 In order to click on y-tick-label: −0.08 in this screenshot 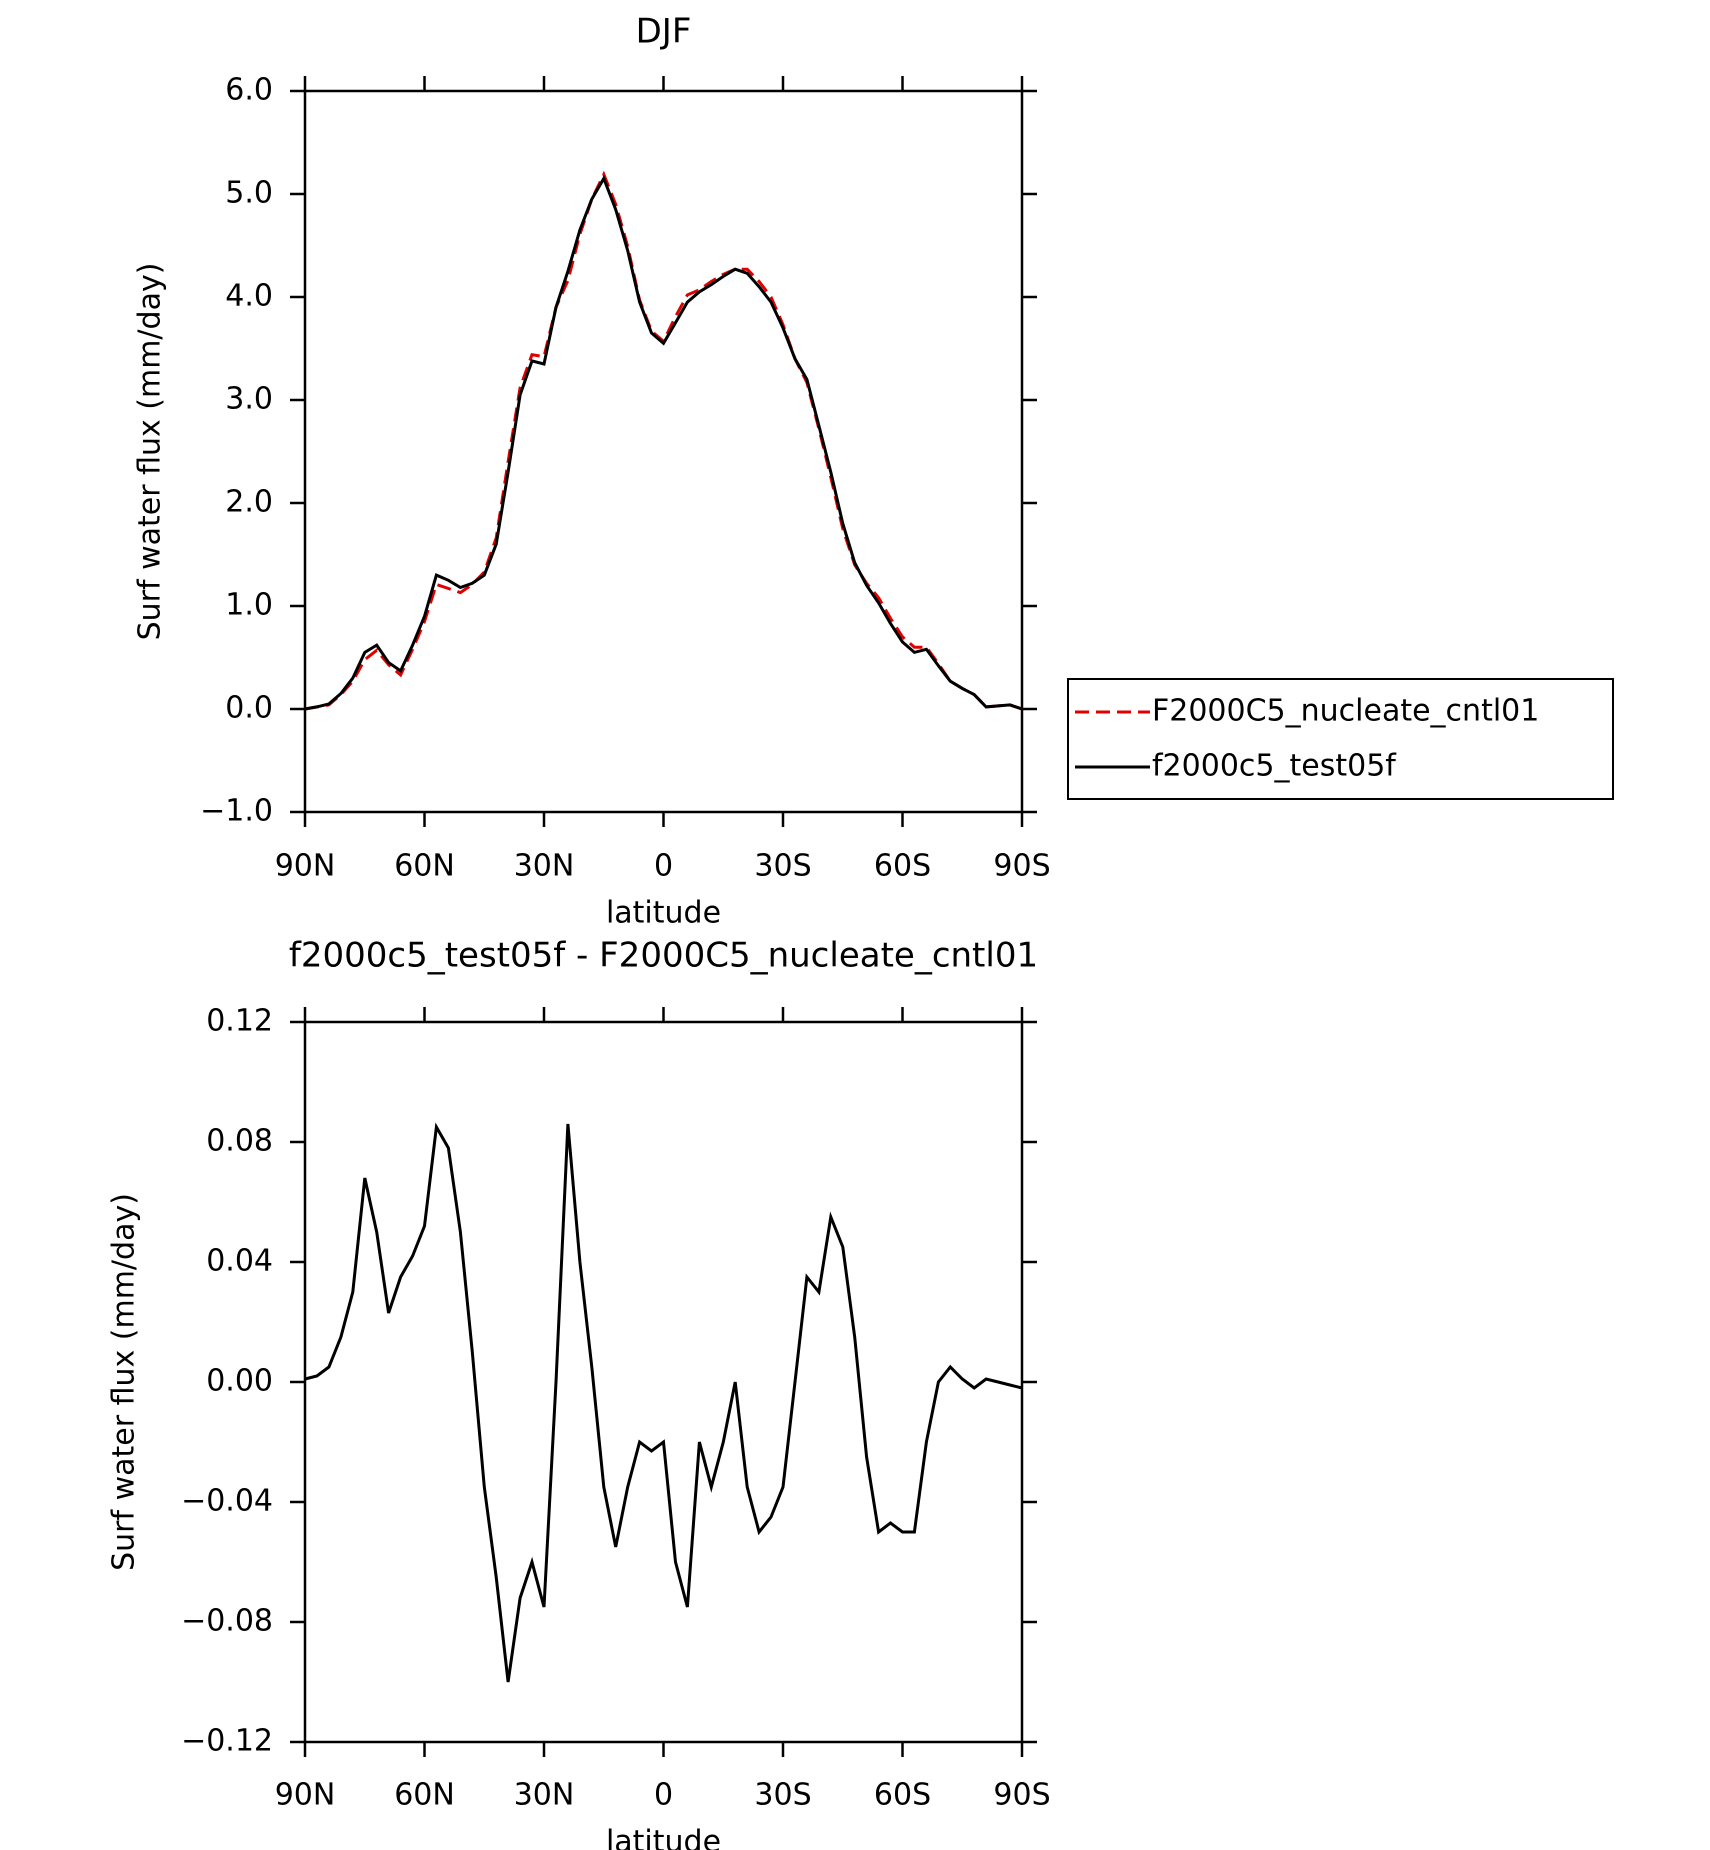, I will do `click(227, 1621)`.